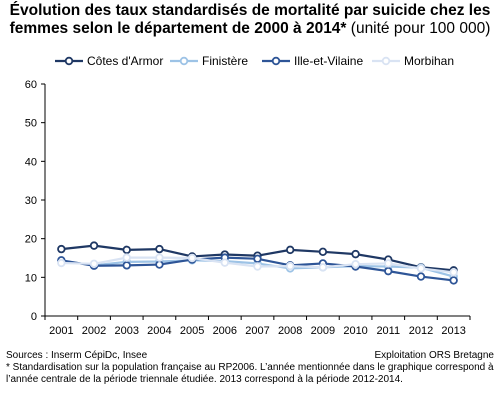 This screenshot has height=402, width=500. I want to click on y-tick-label: 30, so click(31, 201).